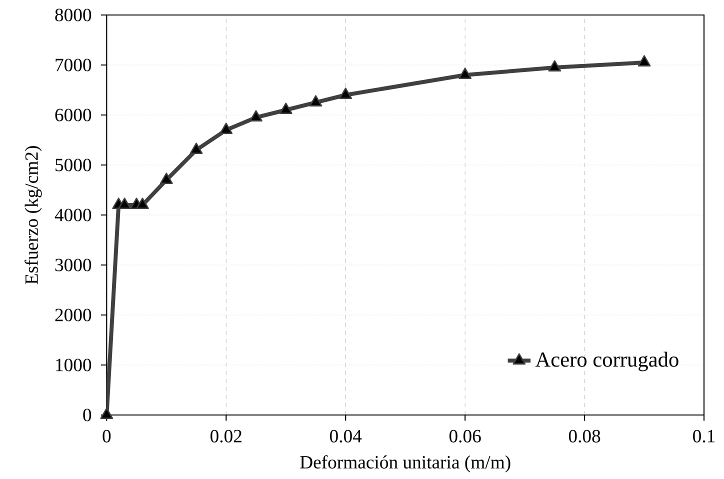 The height and width of the screenshot is (479, 724). What do you see at coordinates (606, 362) in the screenshot?
I see `legend-label: Acero corrugado` at bounding box center [606, 362].